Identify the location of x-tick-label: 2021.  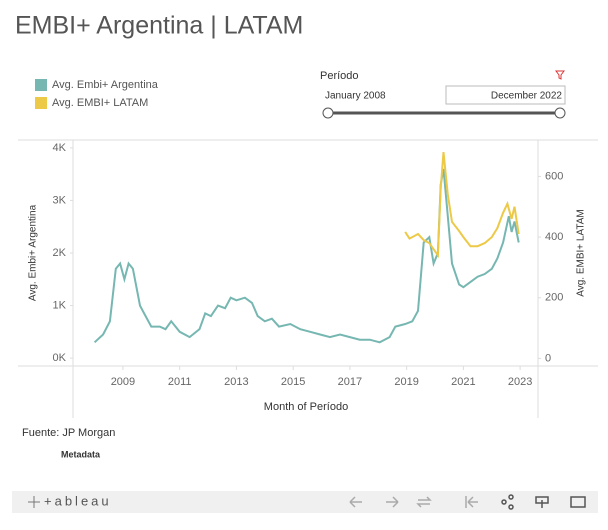
(463, 382).